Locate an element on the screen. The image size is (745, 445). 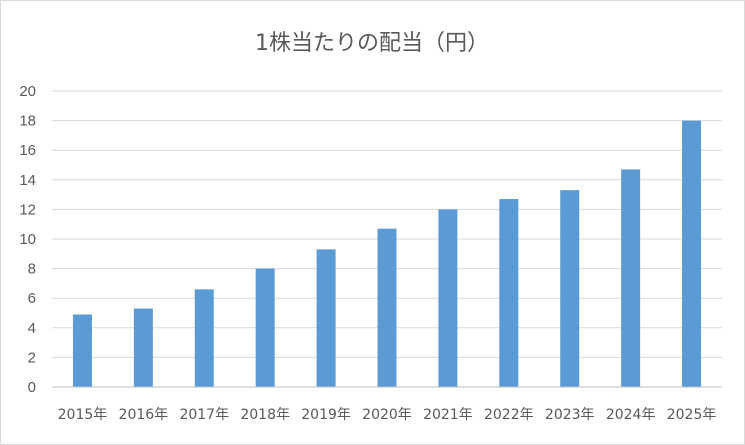
y-tick-label: 12 is located at coordinates (27, 209).